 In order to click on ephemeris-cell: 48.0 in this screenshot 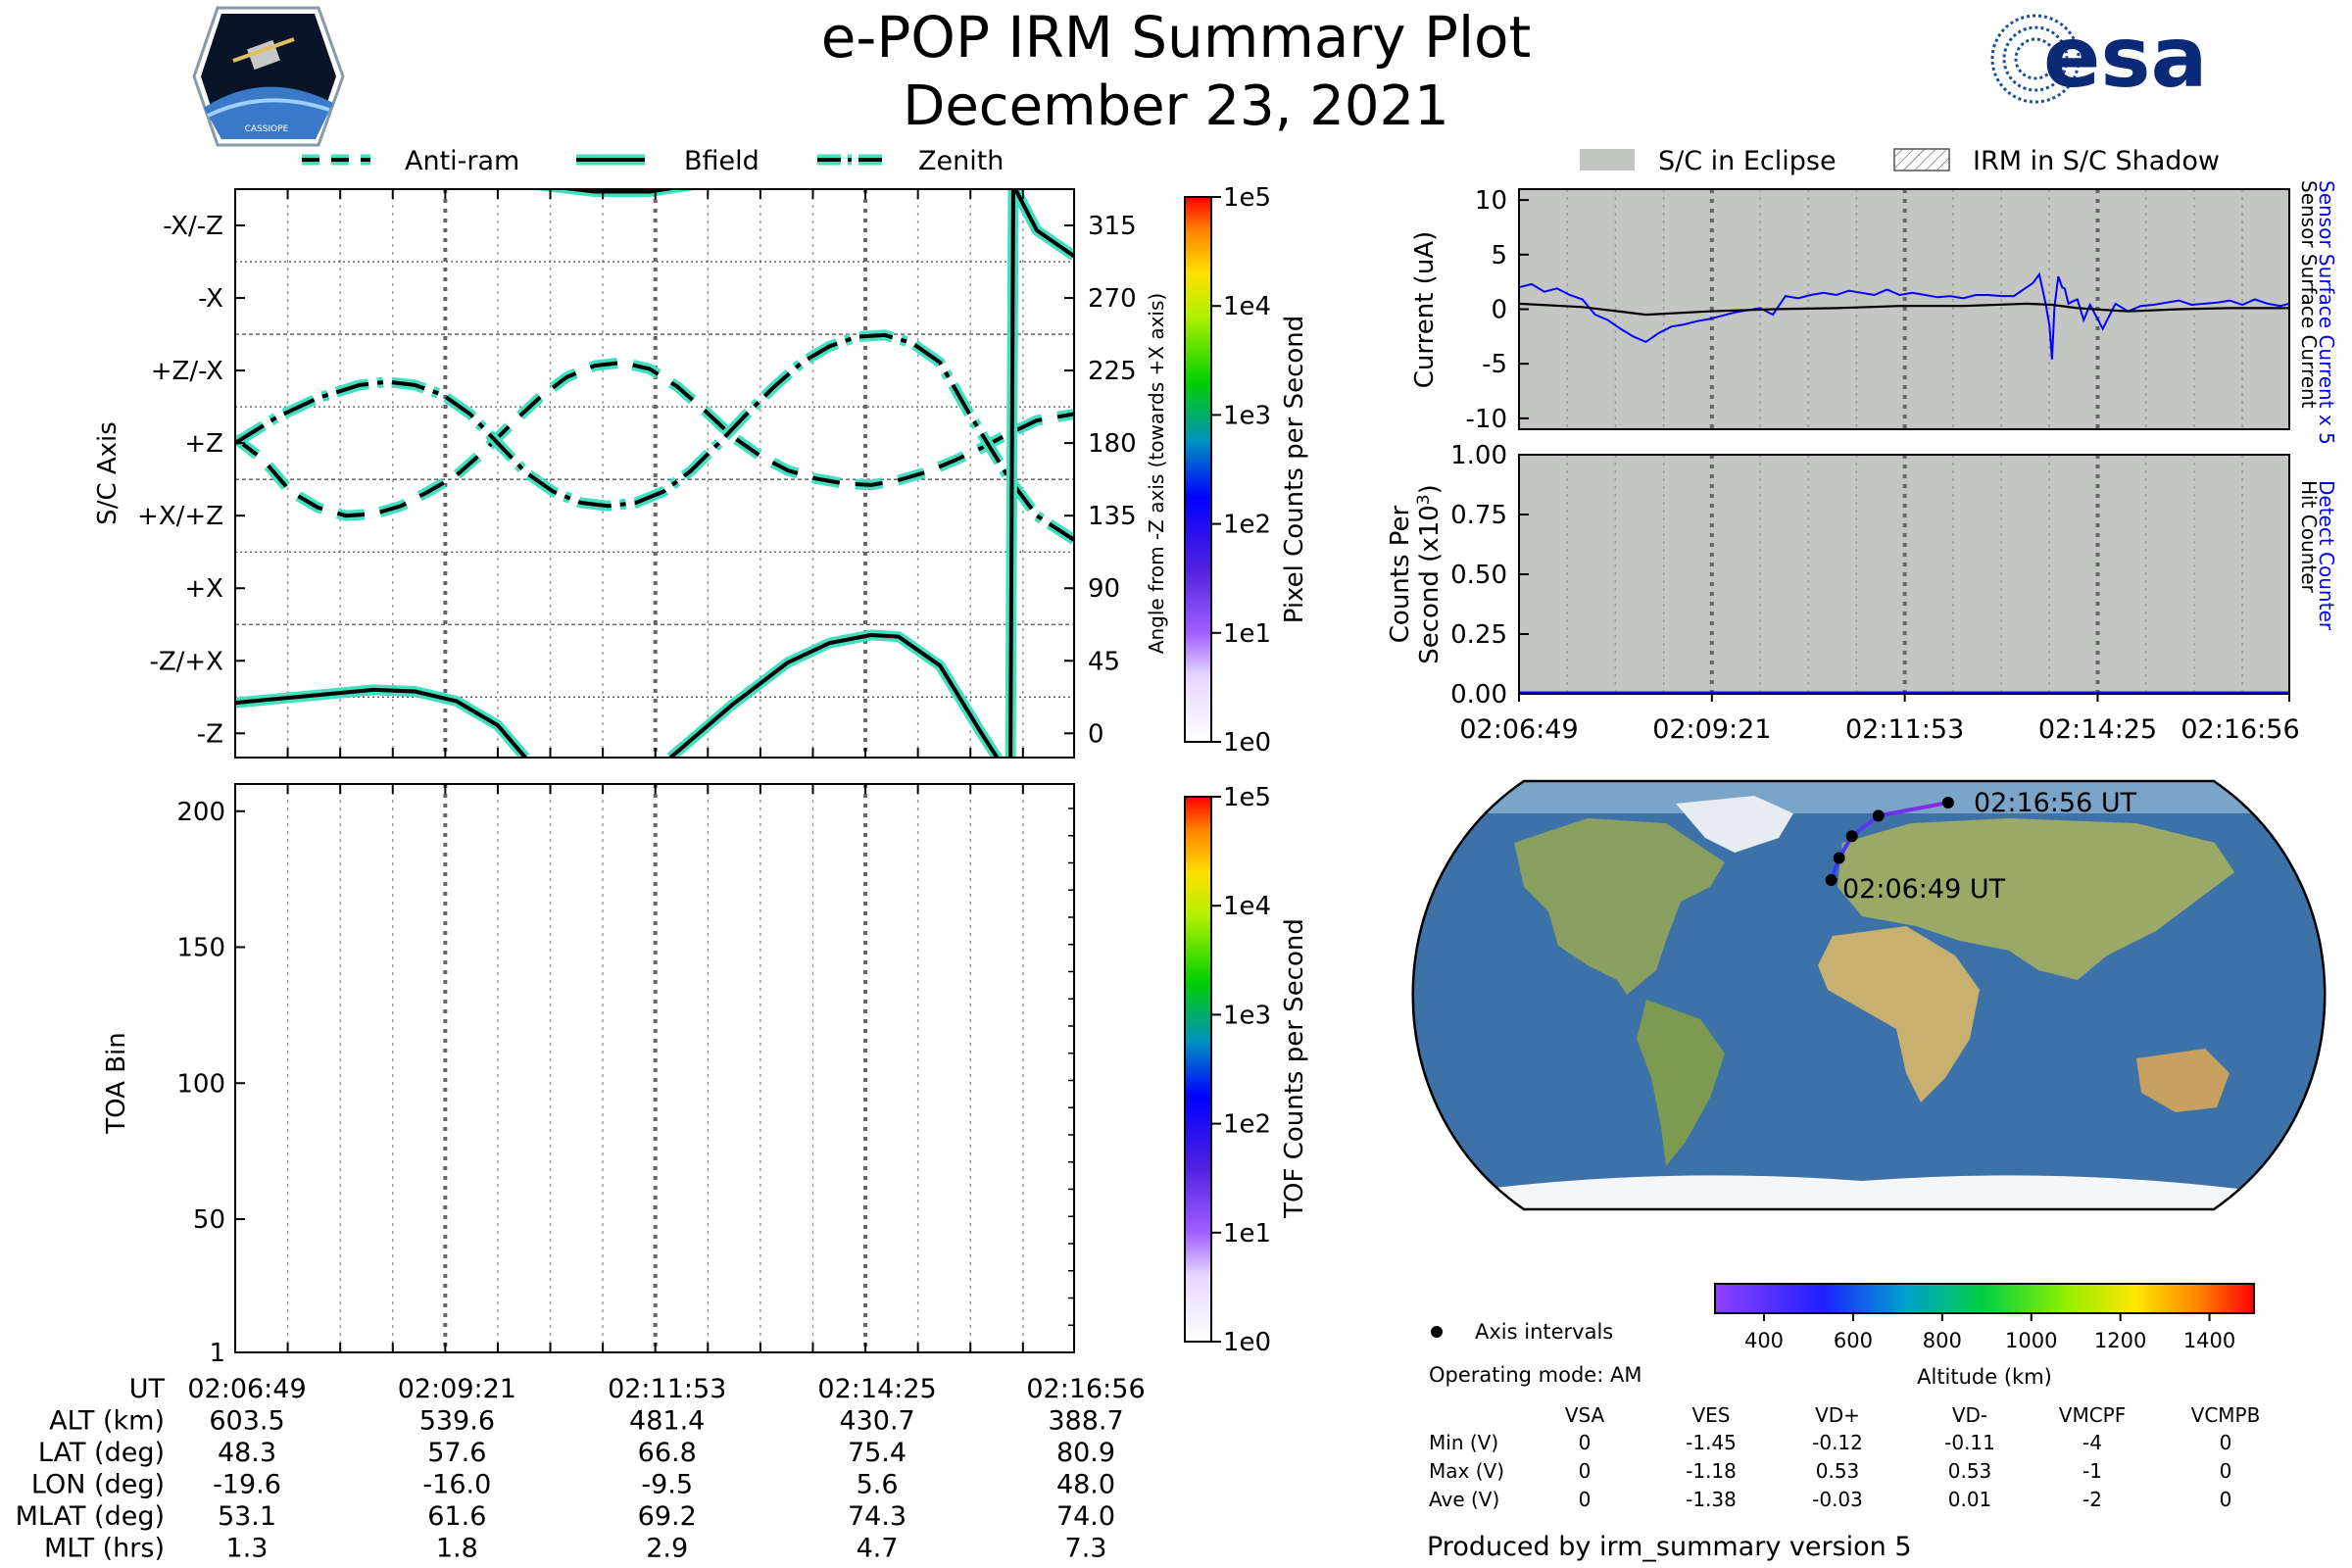, I will do `click(1085, 1485)`.